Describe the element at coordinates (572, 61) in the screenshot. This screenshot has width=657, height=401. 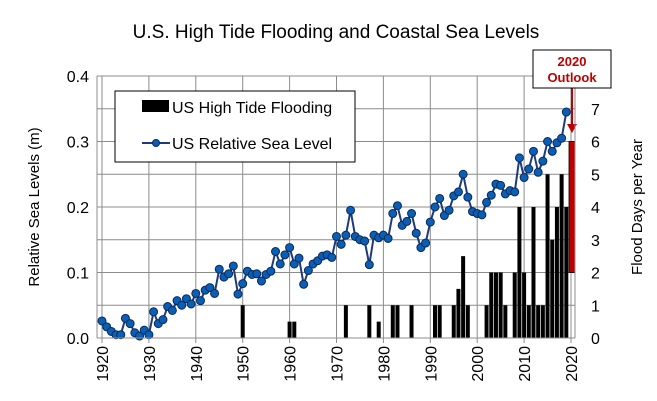
I see `outlook-label-year: 2020` at that location.